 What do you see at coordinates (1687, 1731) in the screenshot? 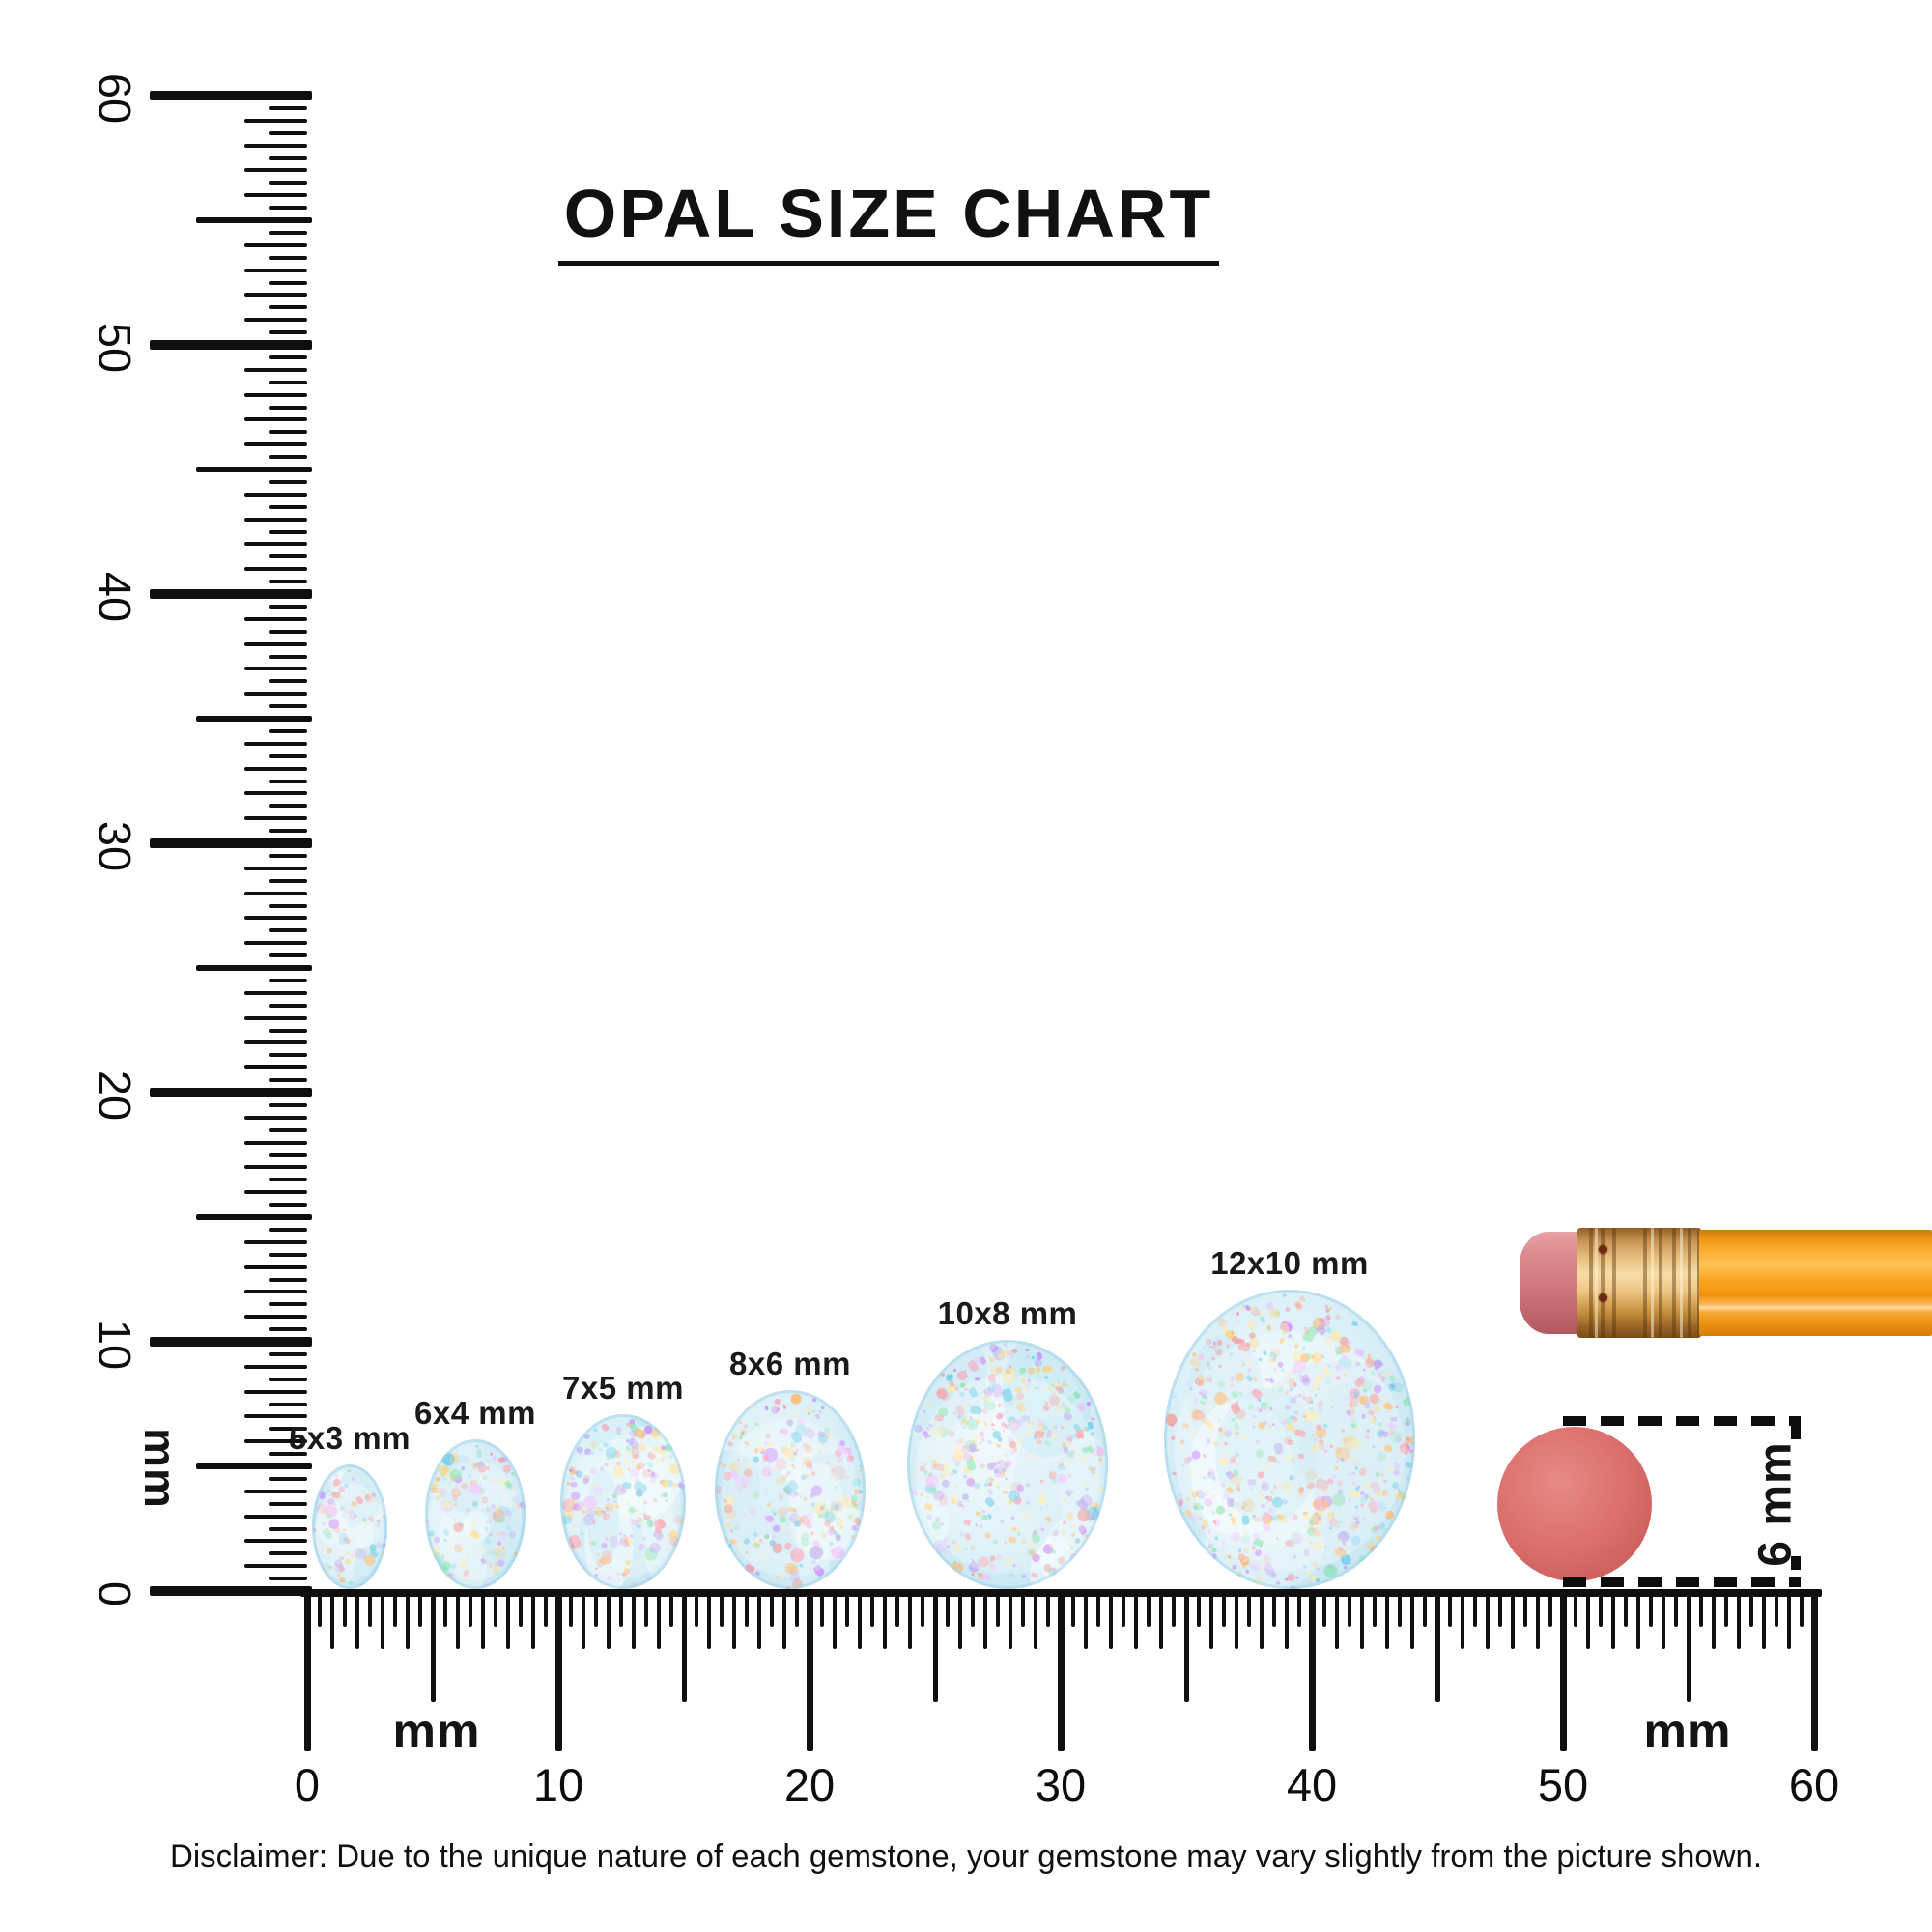
I see `h-ruler-unit-right: mm` at bounding box center [1687, 1731].